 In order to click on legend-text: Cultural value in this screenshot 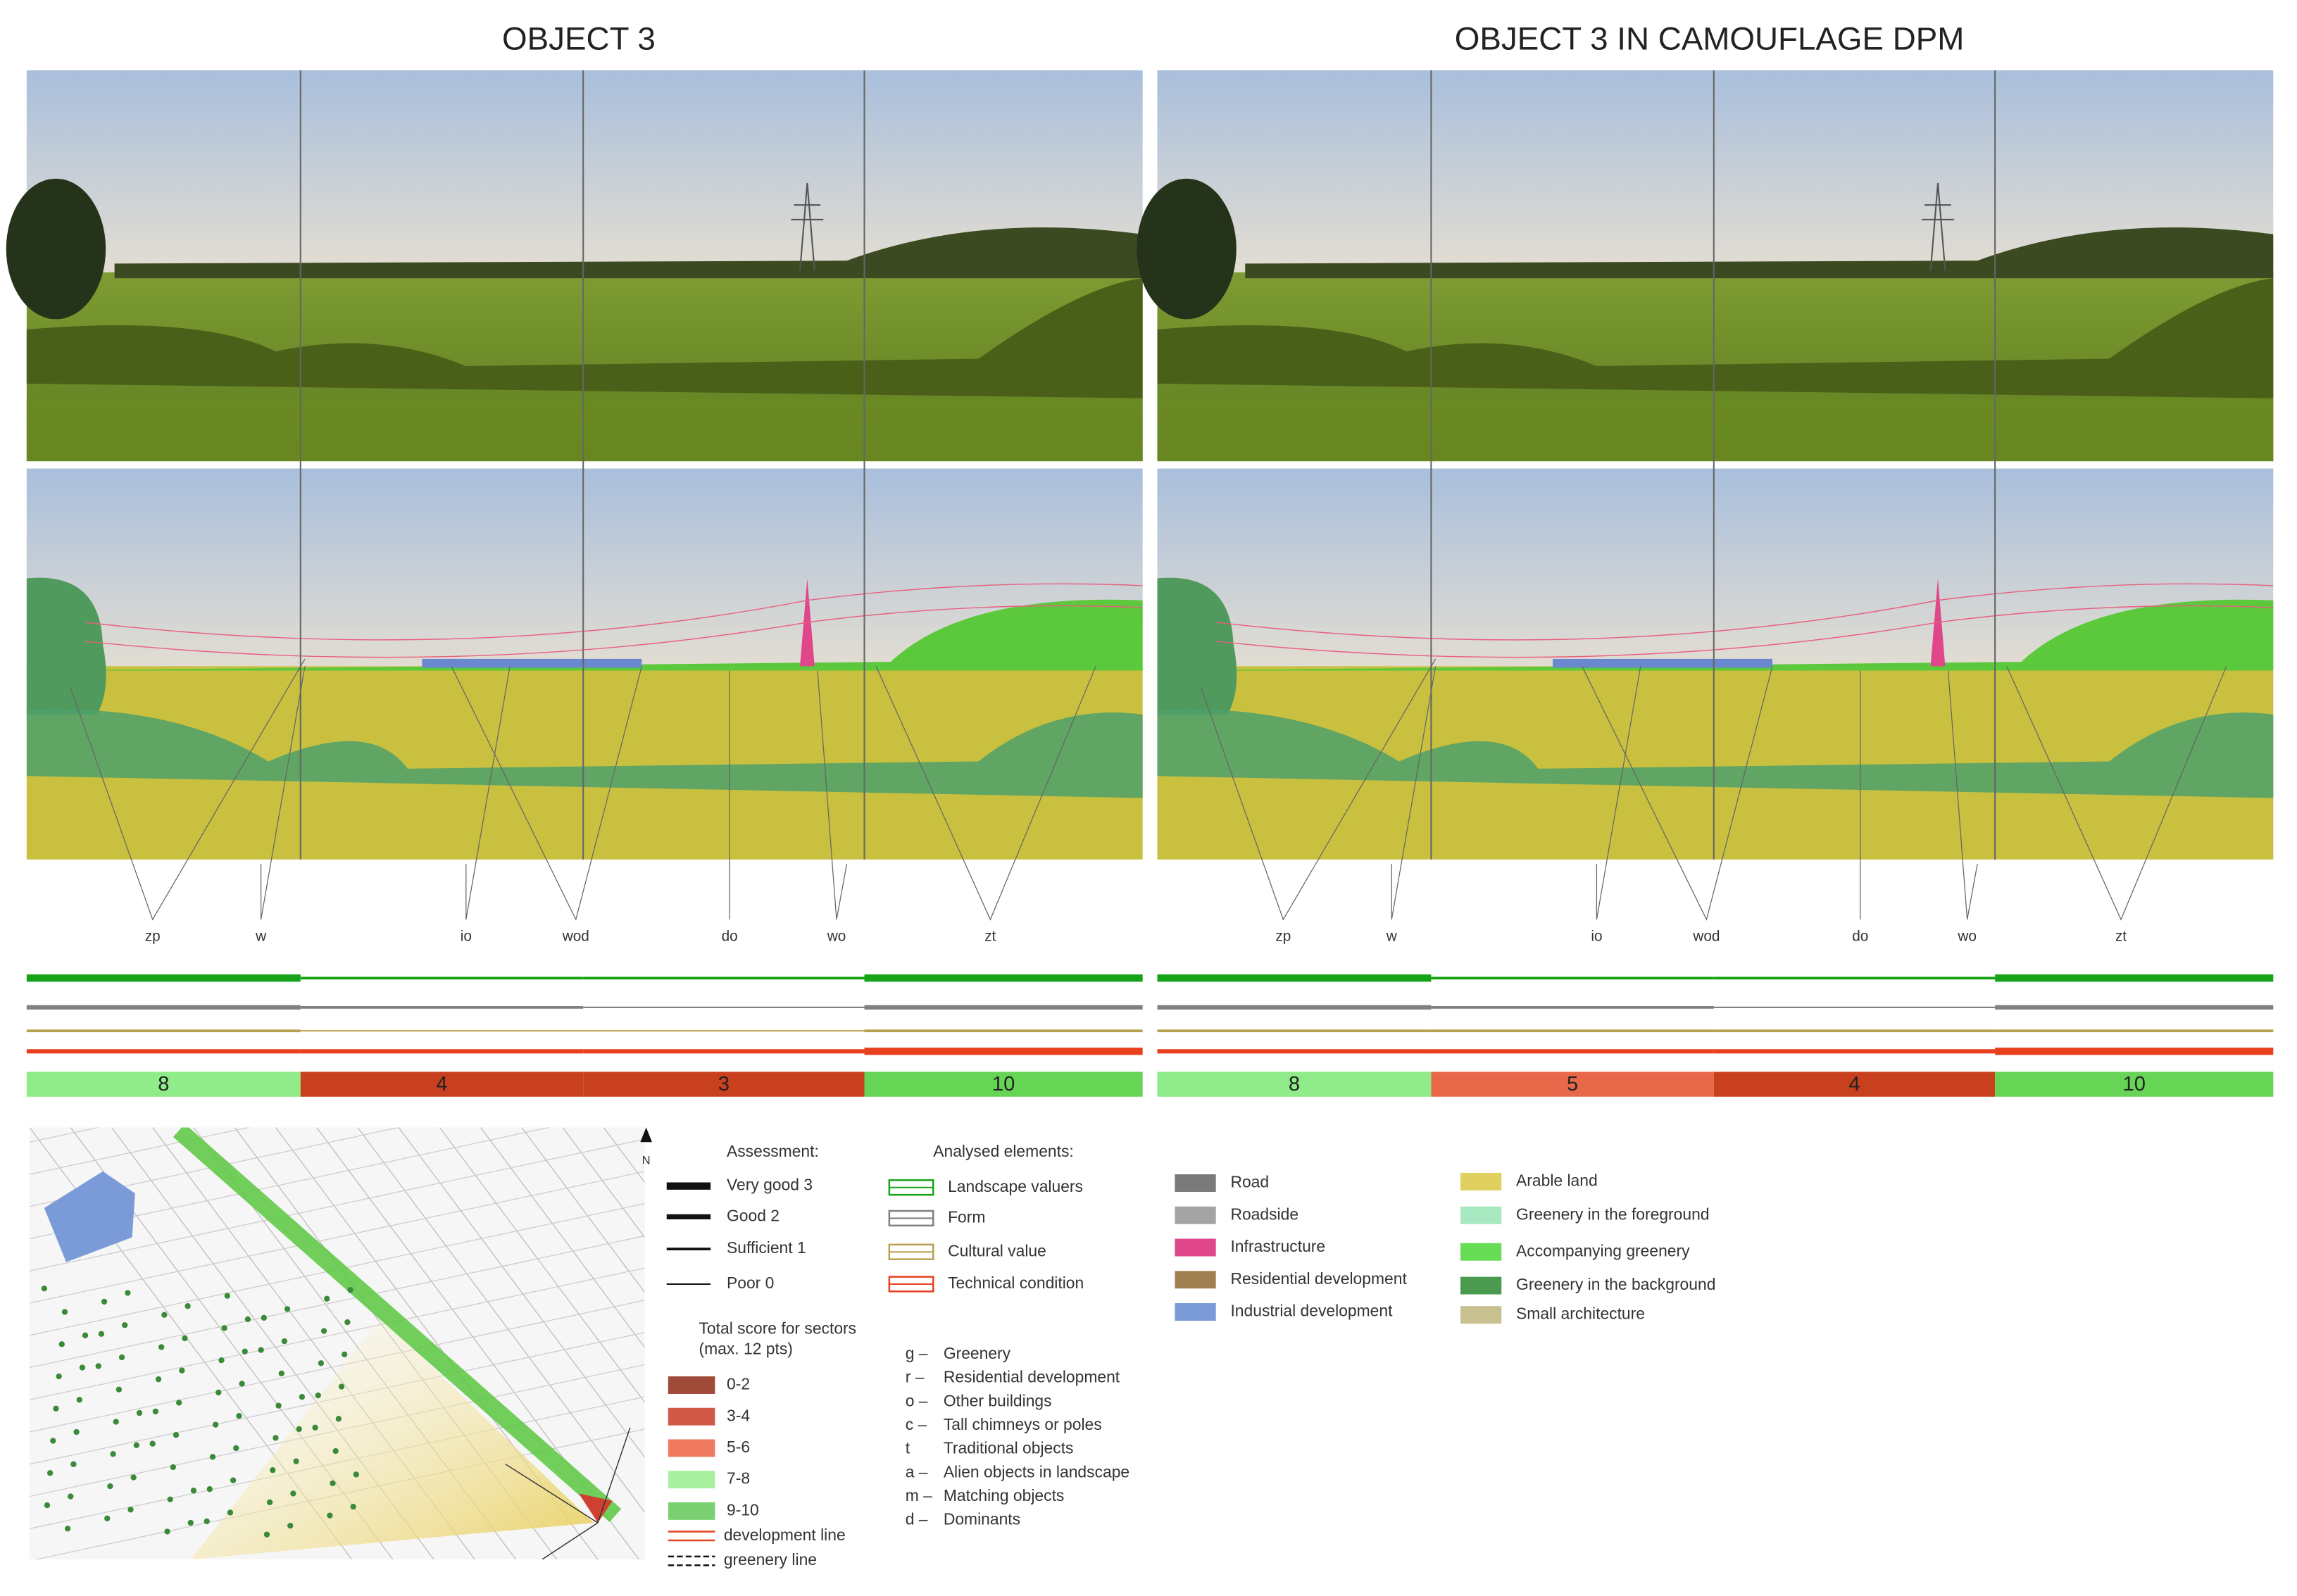, I will do `click(997, 1250)`.